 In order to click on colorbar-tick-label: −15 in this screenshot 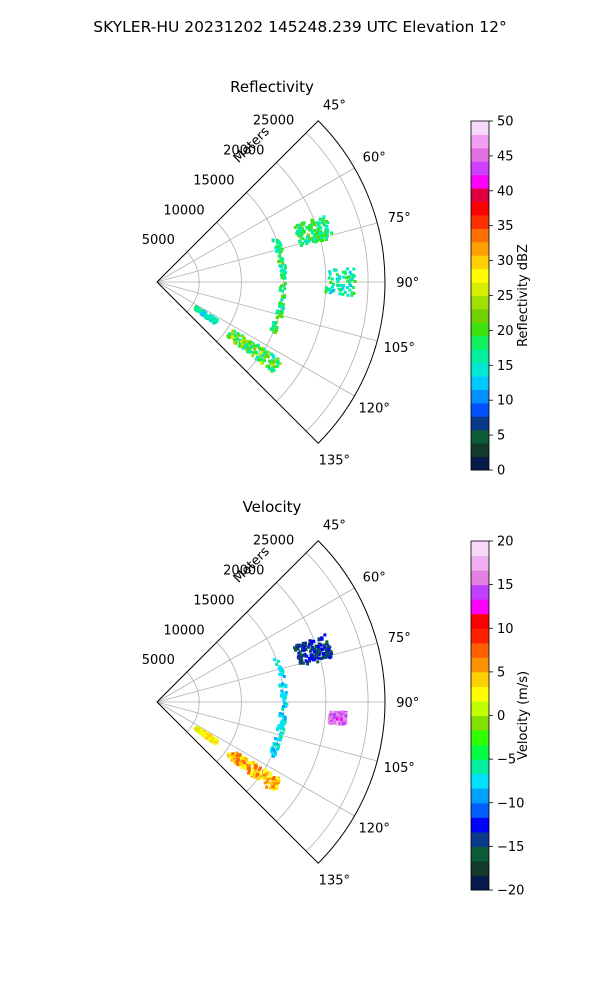, I will do `click(510, 847)`.